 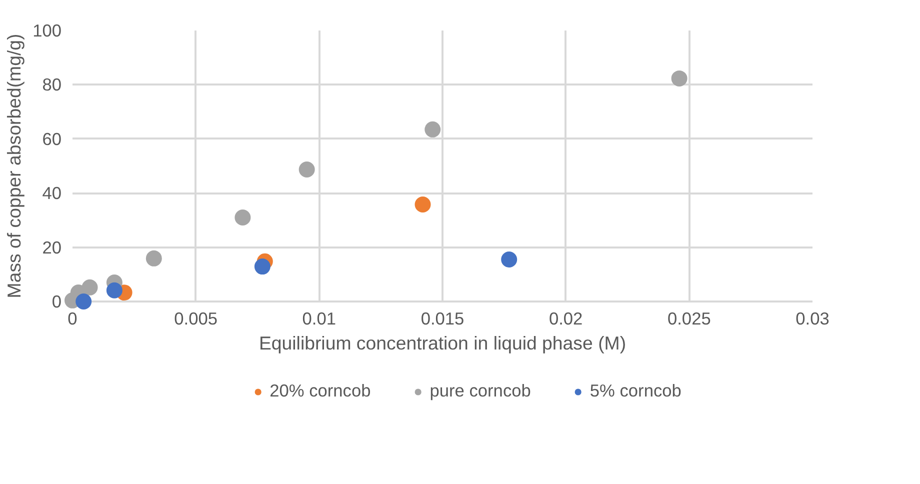 What do you see at coordinates (52, 138) in the screenshot?
I see `y-tick-label: 60` at bounding box center [52, 138].